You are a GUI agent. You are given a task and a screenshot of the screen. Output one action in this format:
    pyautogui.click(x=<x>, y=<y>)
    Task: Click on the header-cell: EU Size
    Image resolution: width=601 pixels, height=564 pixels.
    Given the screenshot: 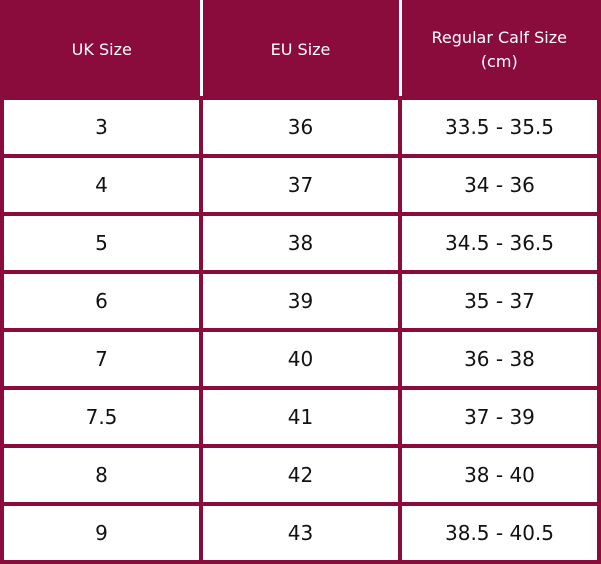 What is the action you would take?
    pyautogui.click(x=300, y=50)
    